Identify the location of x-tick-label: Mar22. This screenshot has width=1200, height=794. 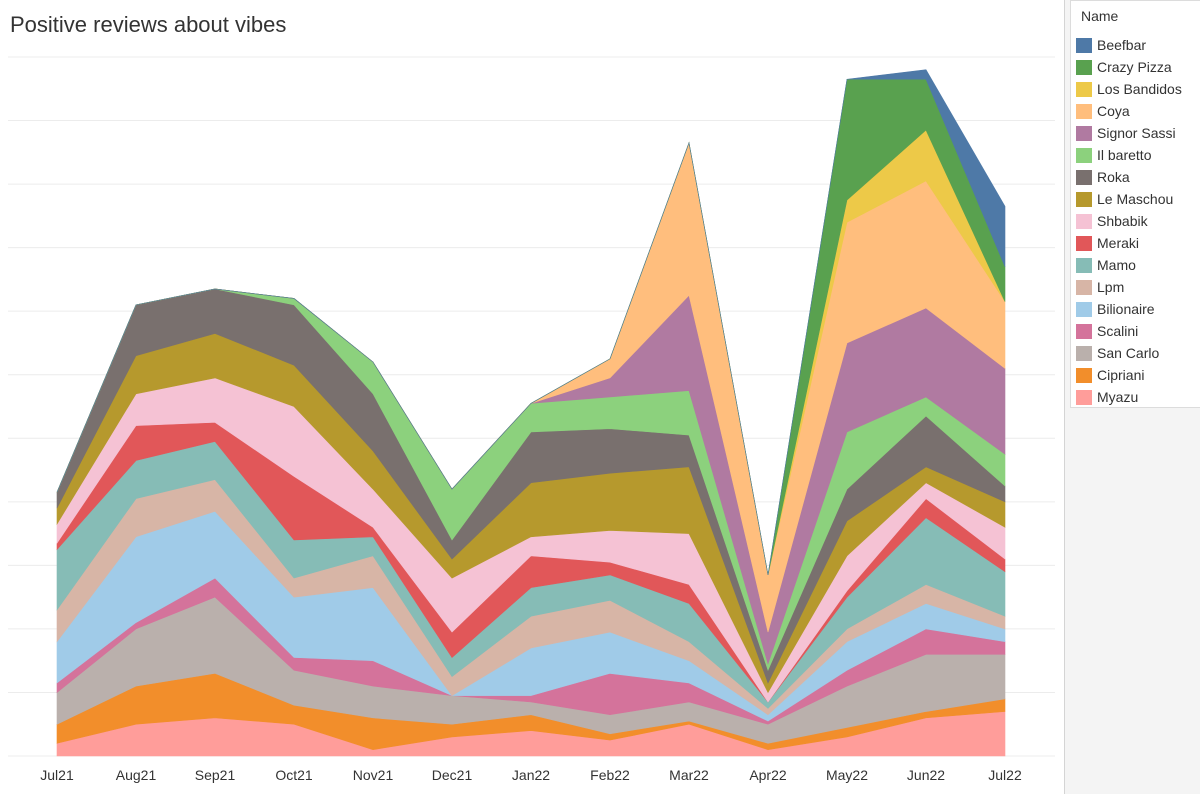
(689, 775).